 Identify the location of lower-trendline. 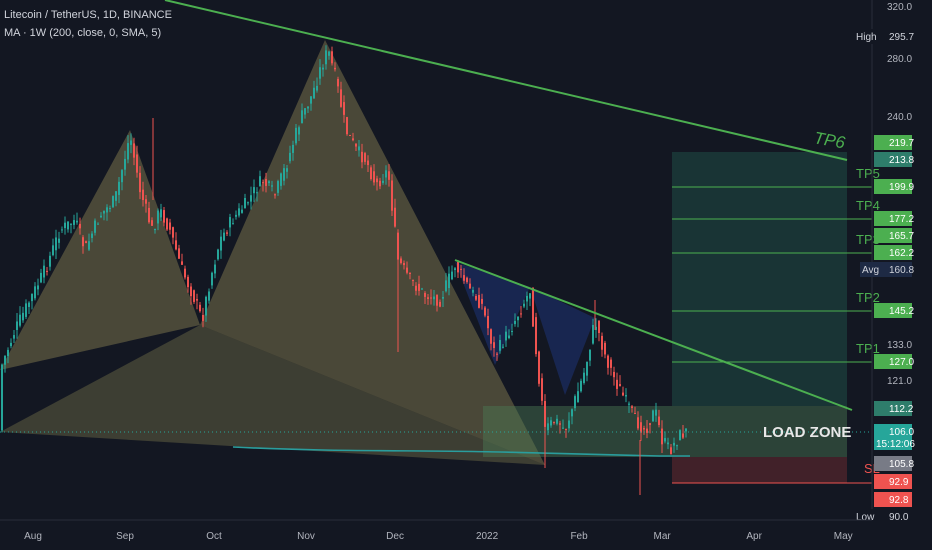
(653, 335).